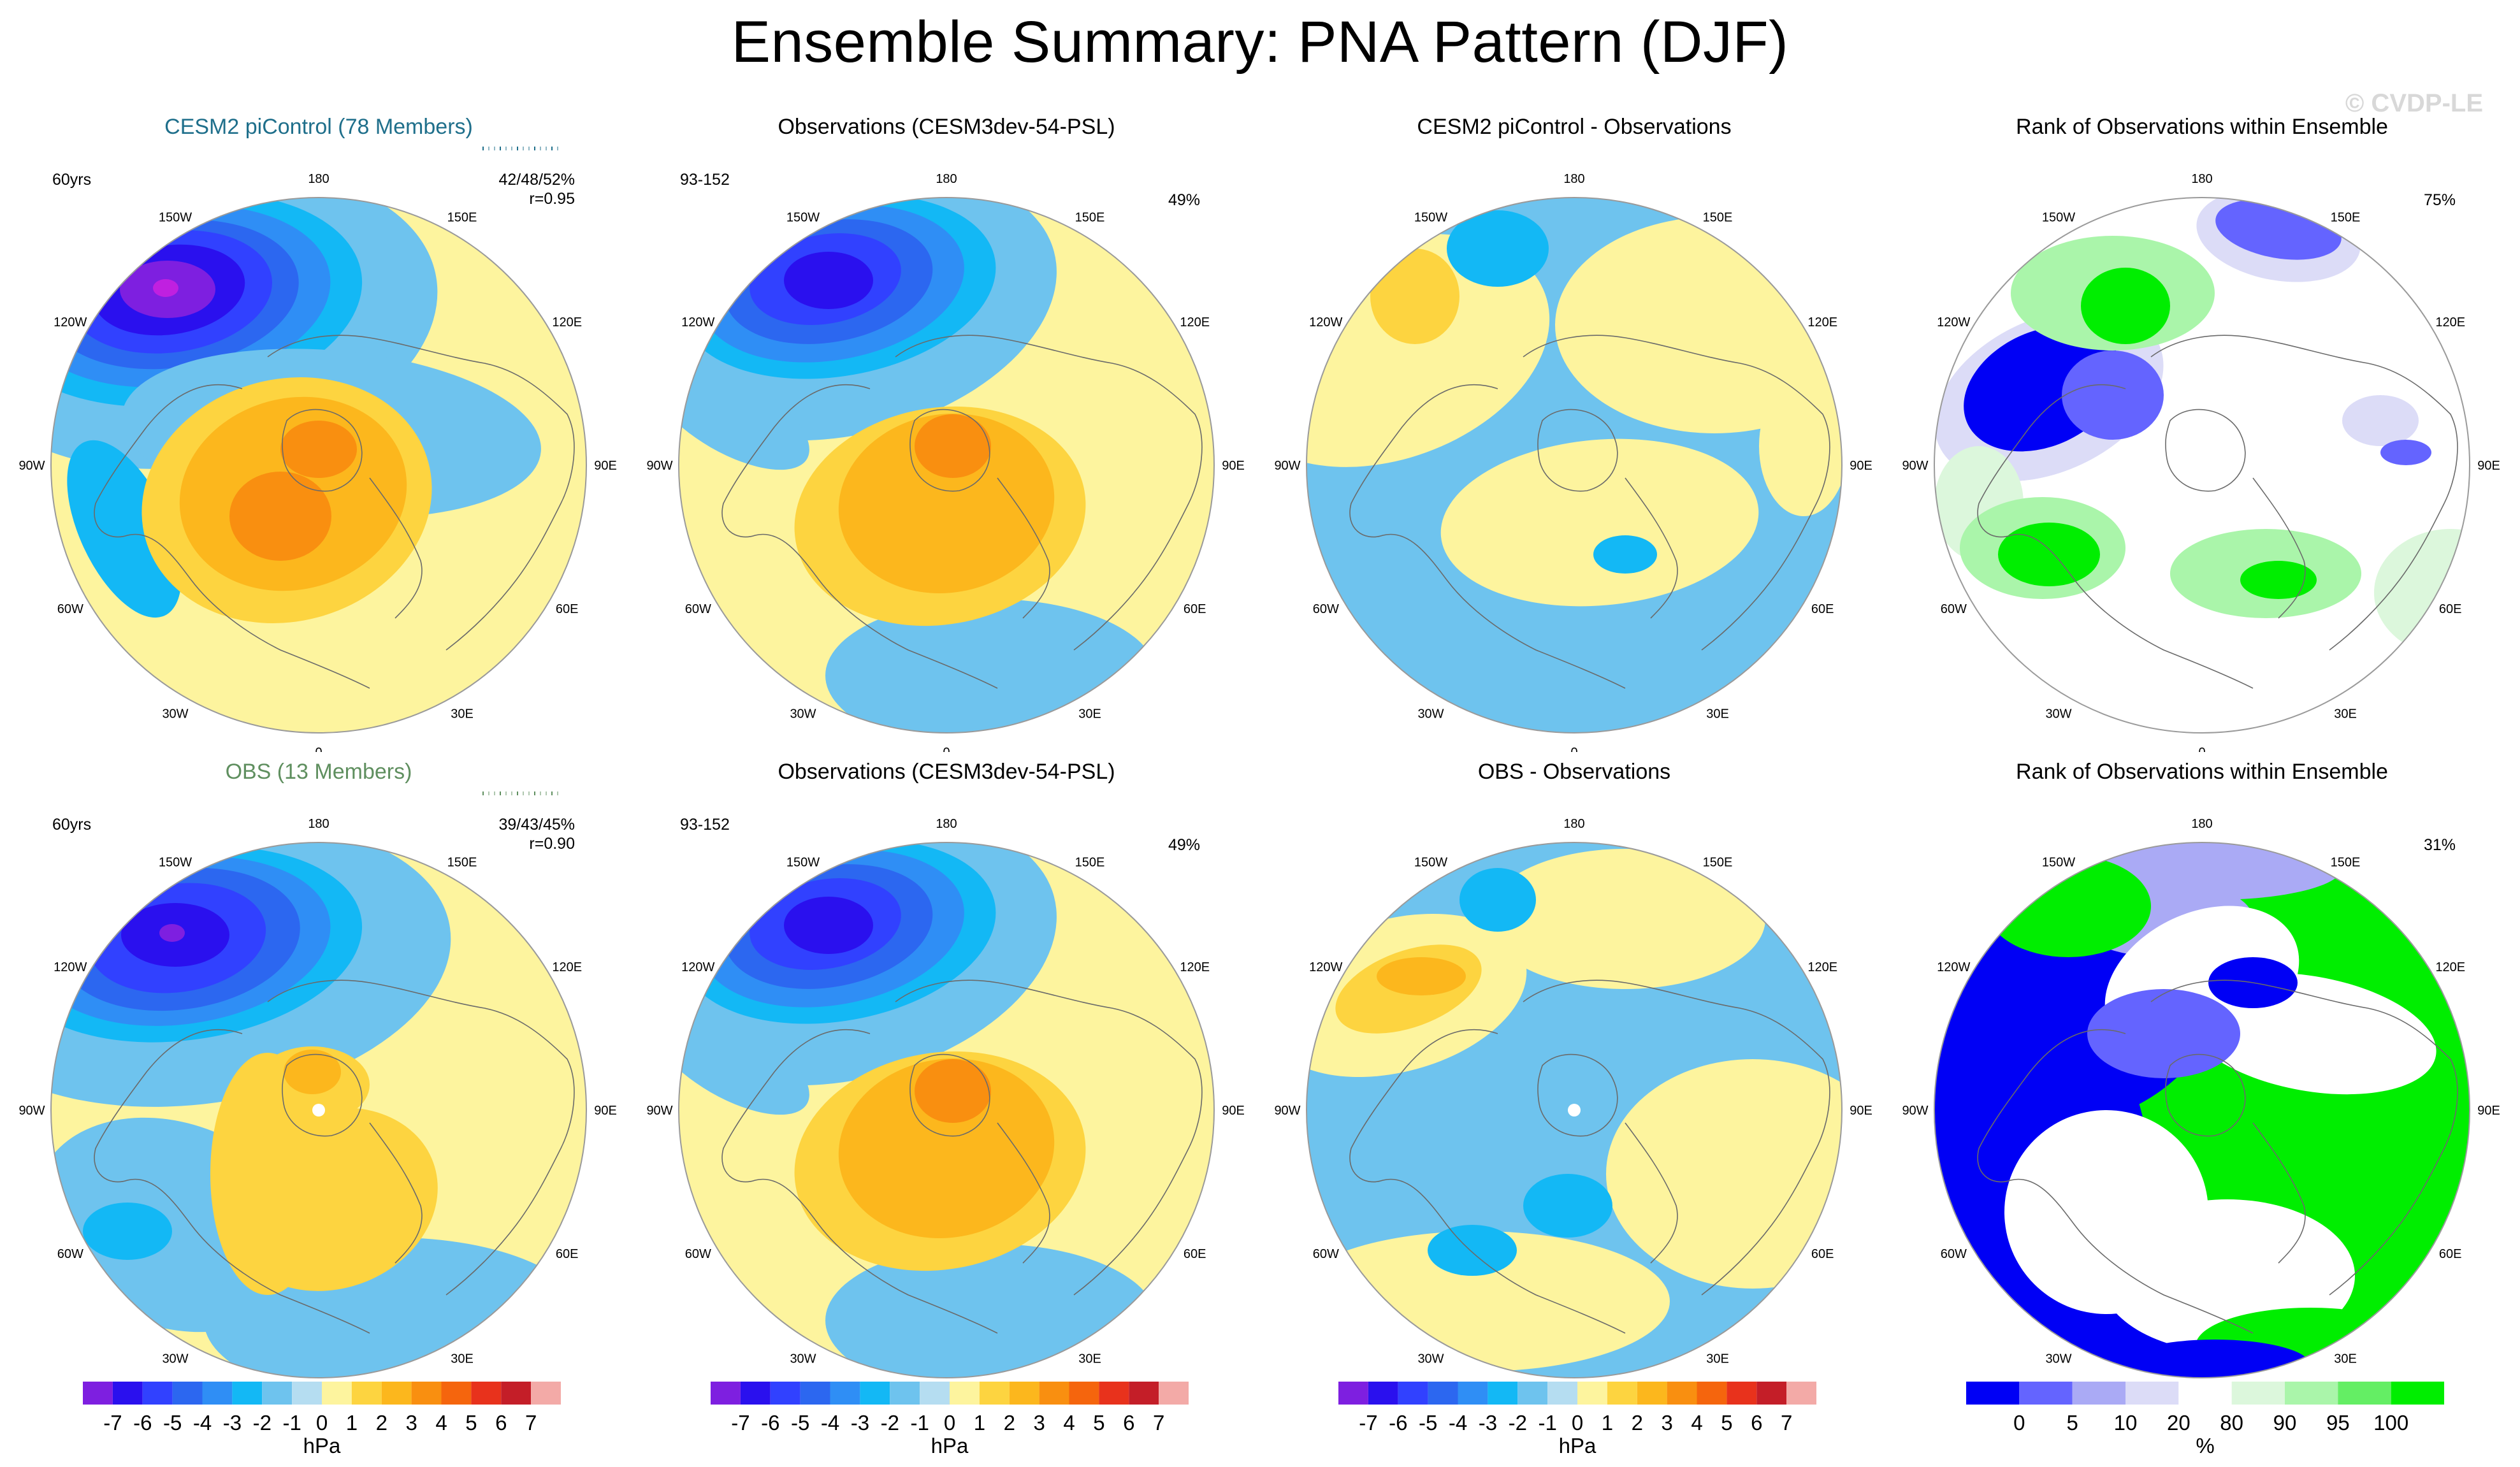 The image size is (2520, 1467). Describe the element at coordinates (946, 772) in the screenshot. I see `panel-title: Observations (CESM3dev-54-PSL)` at that location.